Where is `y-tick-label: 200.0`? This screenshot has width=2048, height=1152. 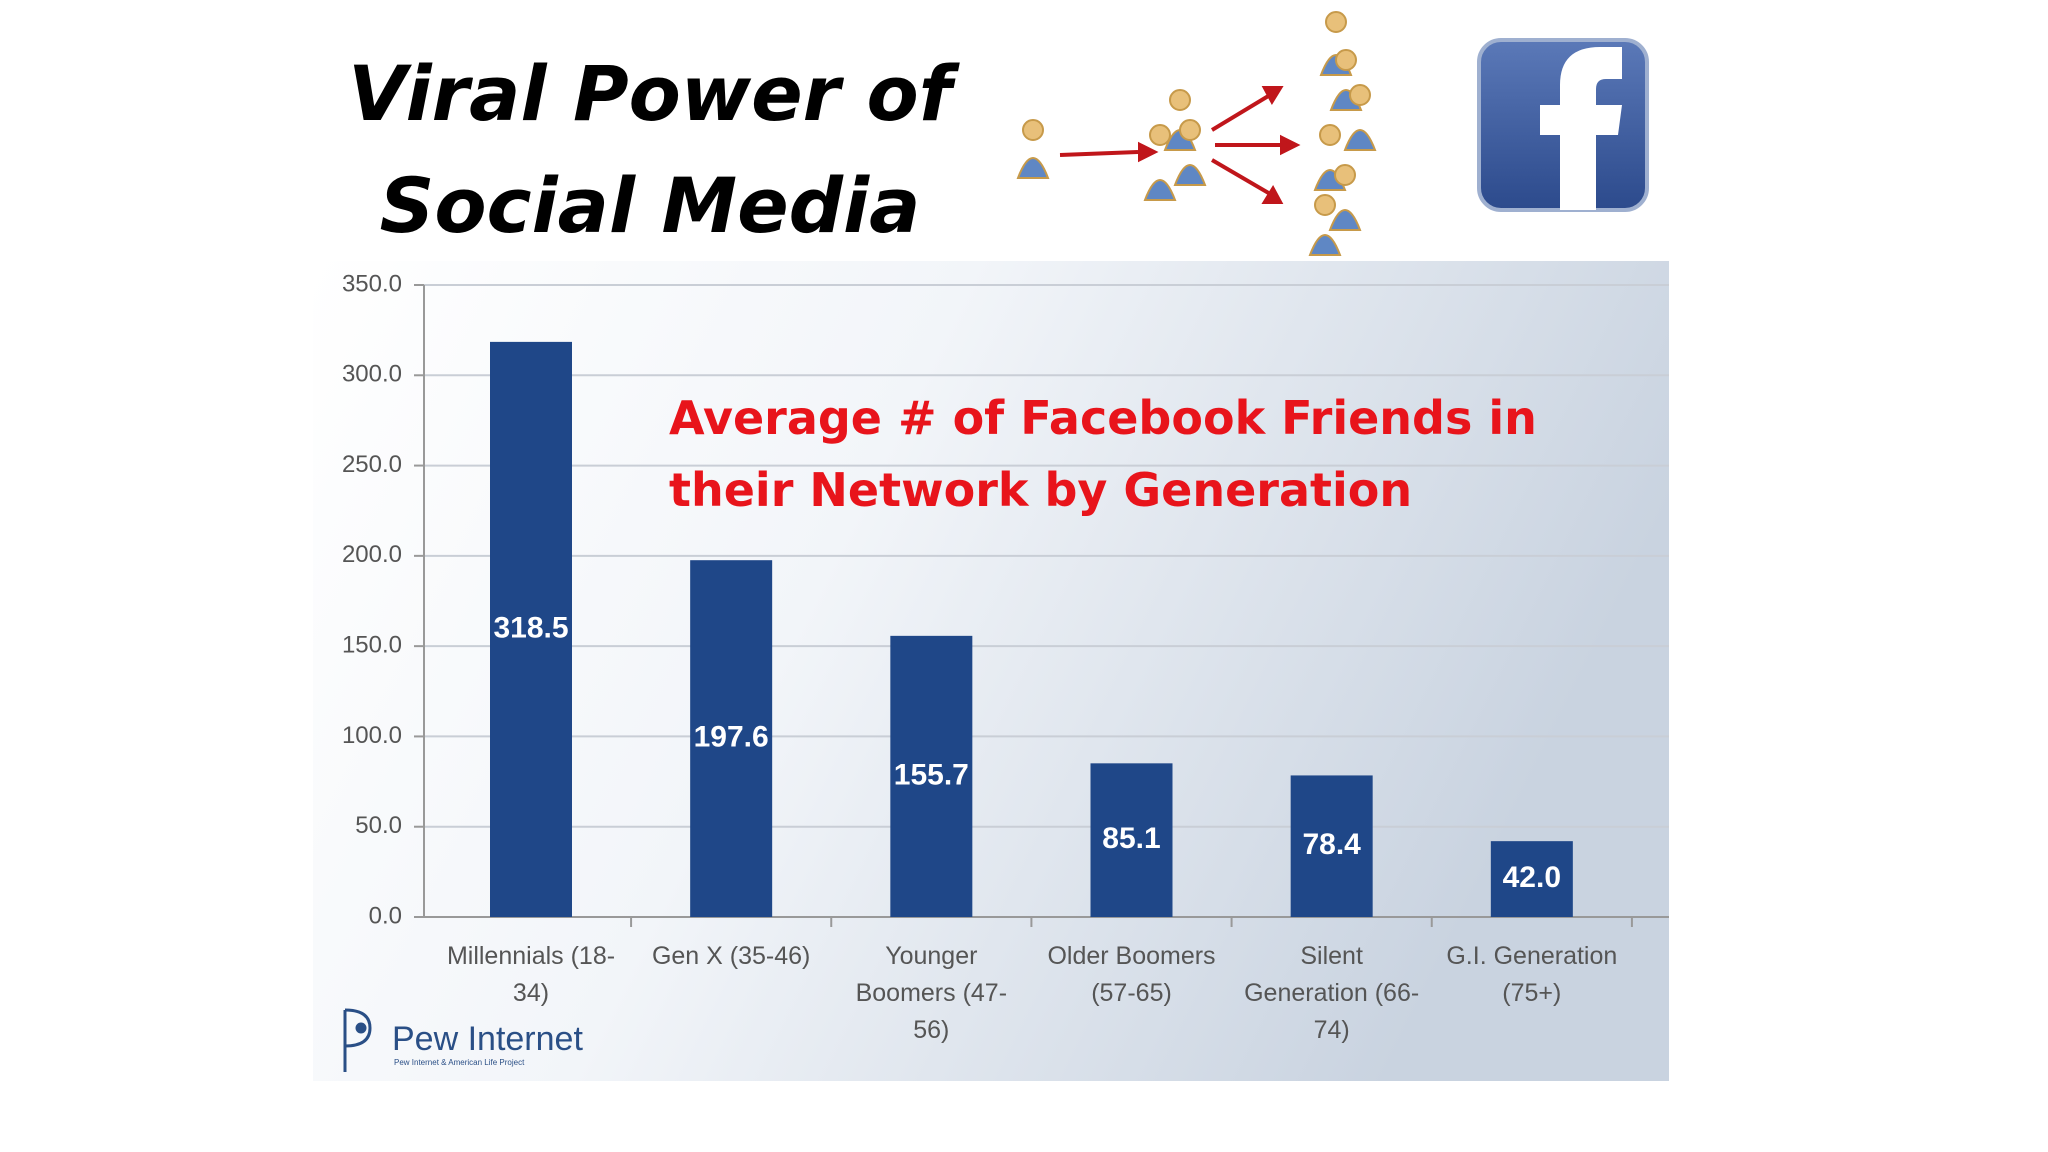 y-tick-label: 200.0 is located at coordinates (372, 554).